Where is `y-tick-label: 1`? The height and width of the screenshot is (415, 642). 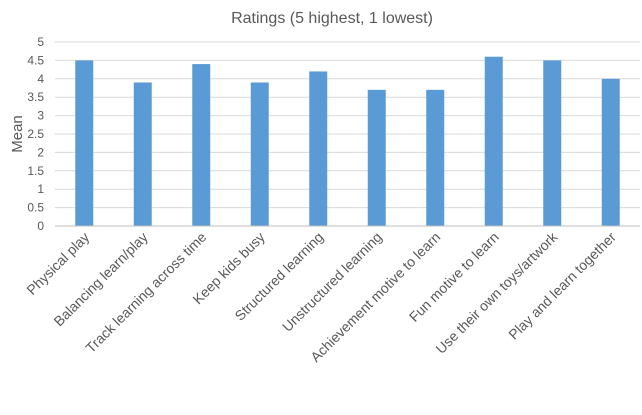 y-tick-label: 1 is located at coordinates (40, 189).